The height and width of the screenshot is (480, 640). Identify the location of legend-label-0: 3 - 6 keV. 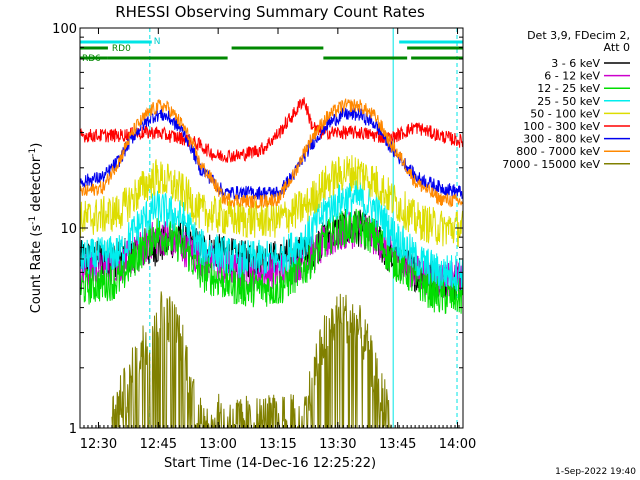
(575, 63).